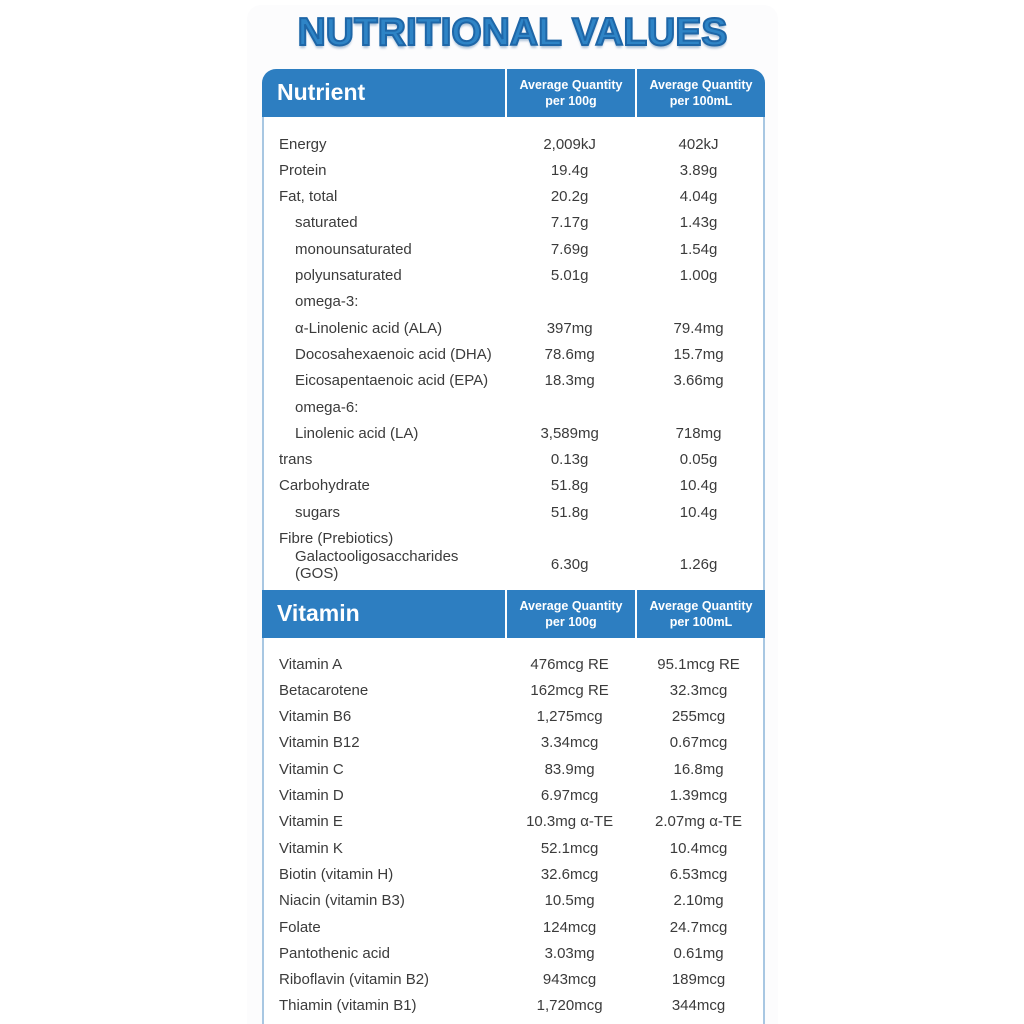 This screenshot has height=1024, width=1024. I want to click on row-label: Betacarotene, so click(324, 690).